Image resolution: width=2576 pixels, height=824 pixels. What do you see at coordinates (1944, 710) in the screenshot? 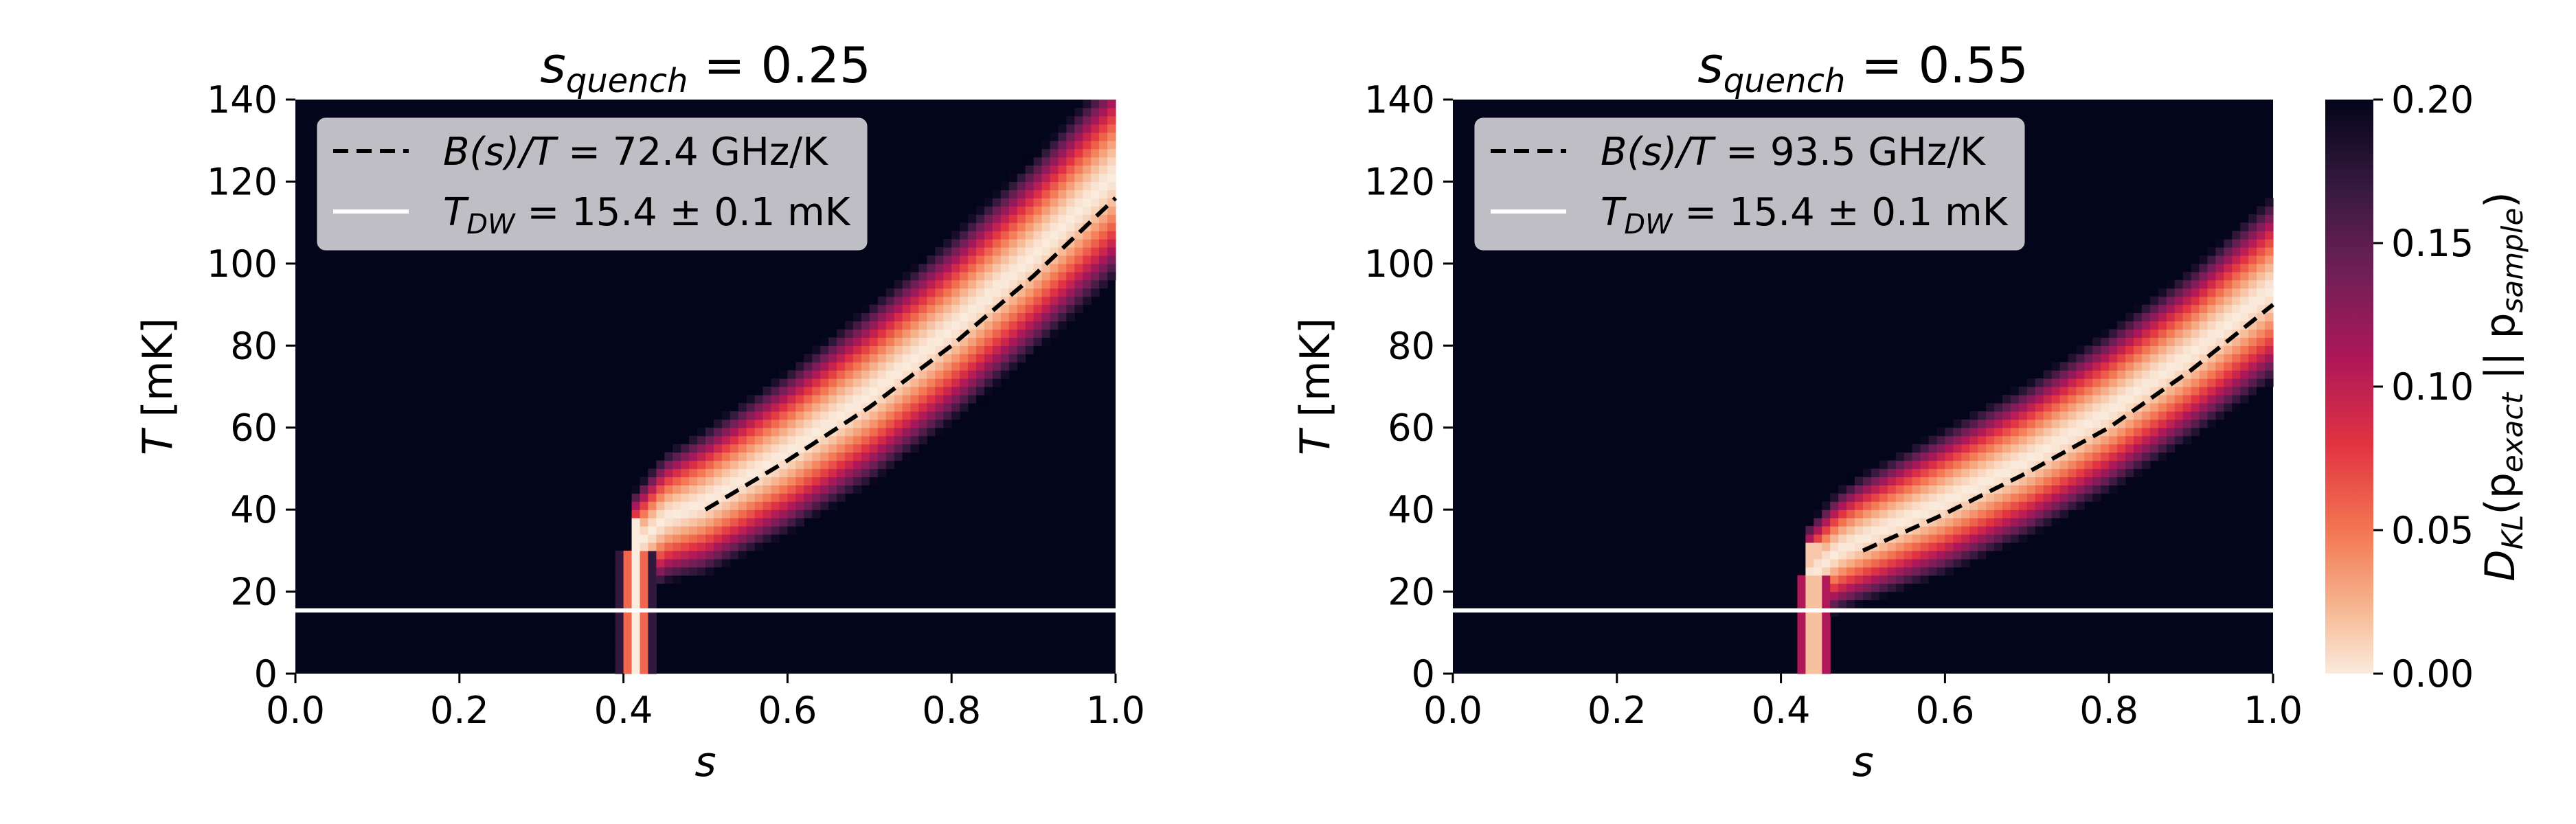
I see `x-tick-label: 0.6` at bounding box center [1944, 710].